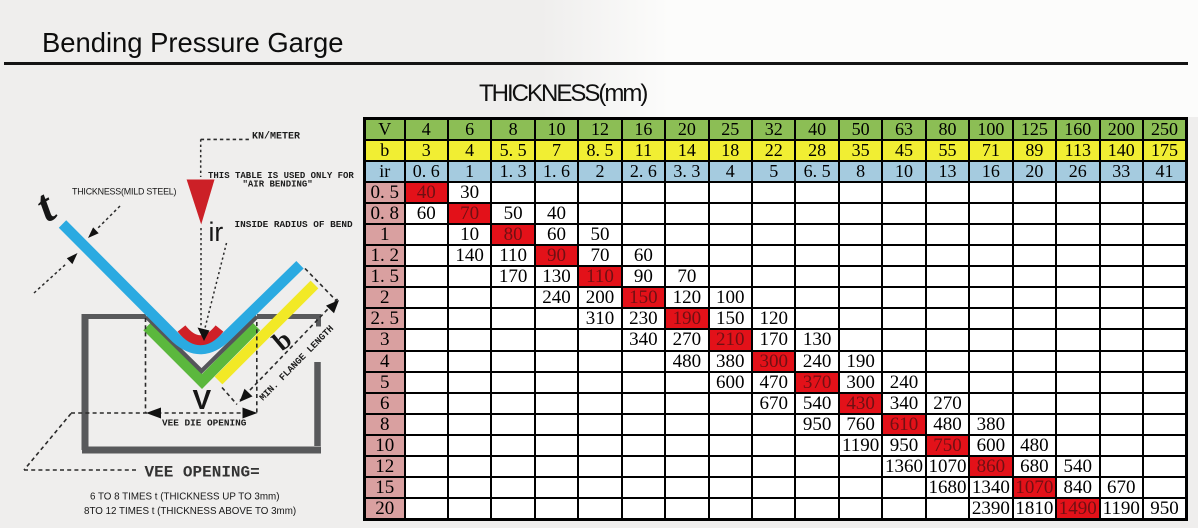  I want to click on svg-text: VEE DIE OPENING, so click(204, 423).